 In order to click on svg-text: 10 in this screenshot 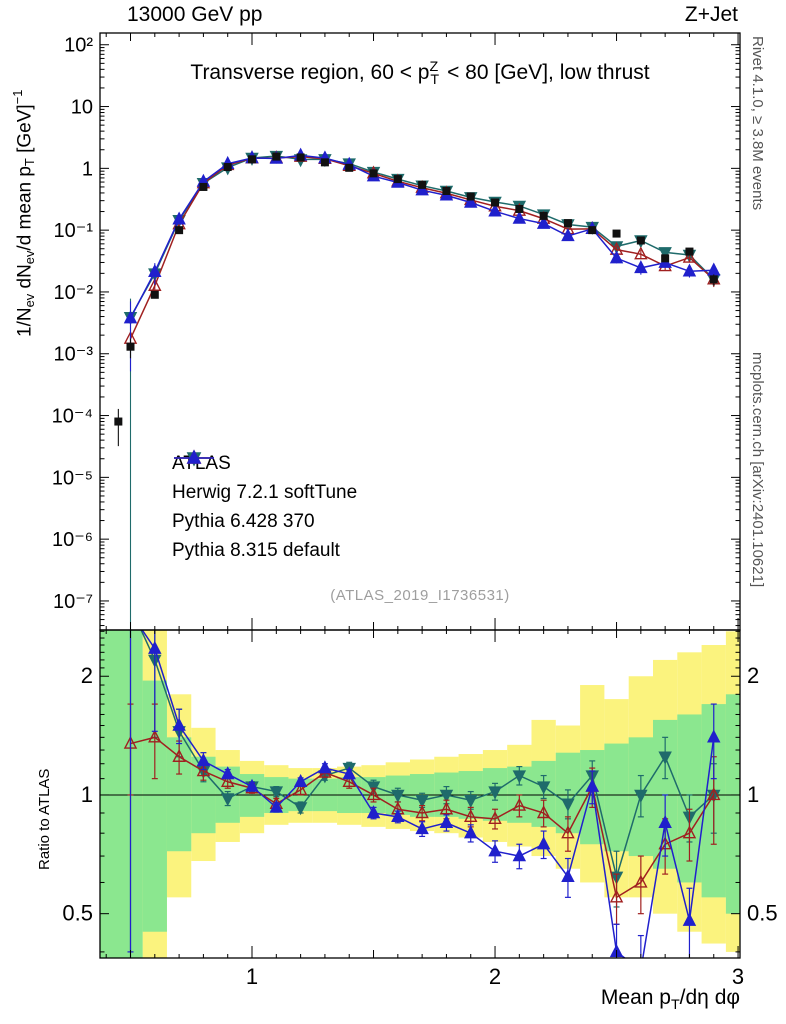, I will do `click(82, 108)`.